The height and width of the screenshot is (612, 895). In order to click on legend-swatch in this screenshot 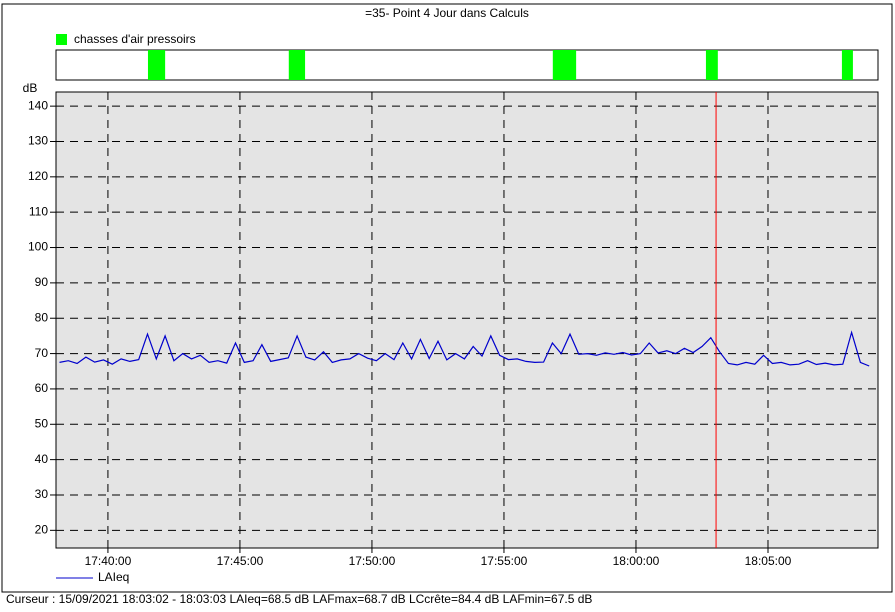, I will do `click(61, 39)`.